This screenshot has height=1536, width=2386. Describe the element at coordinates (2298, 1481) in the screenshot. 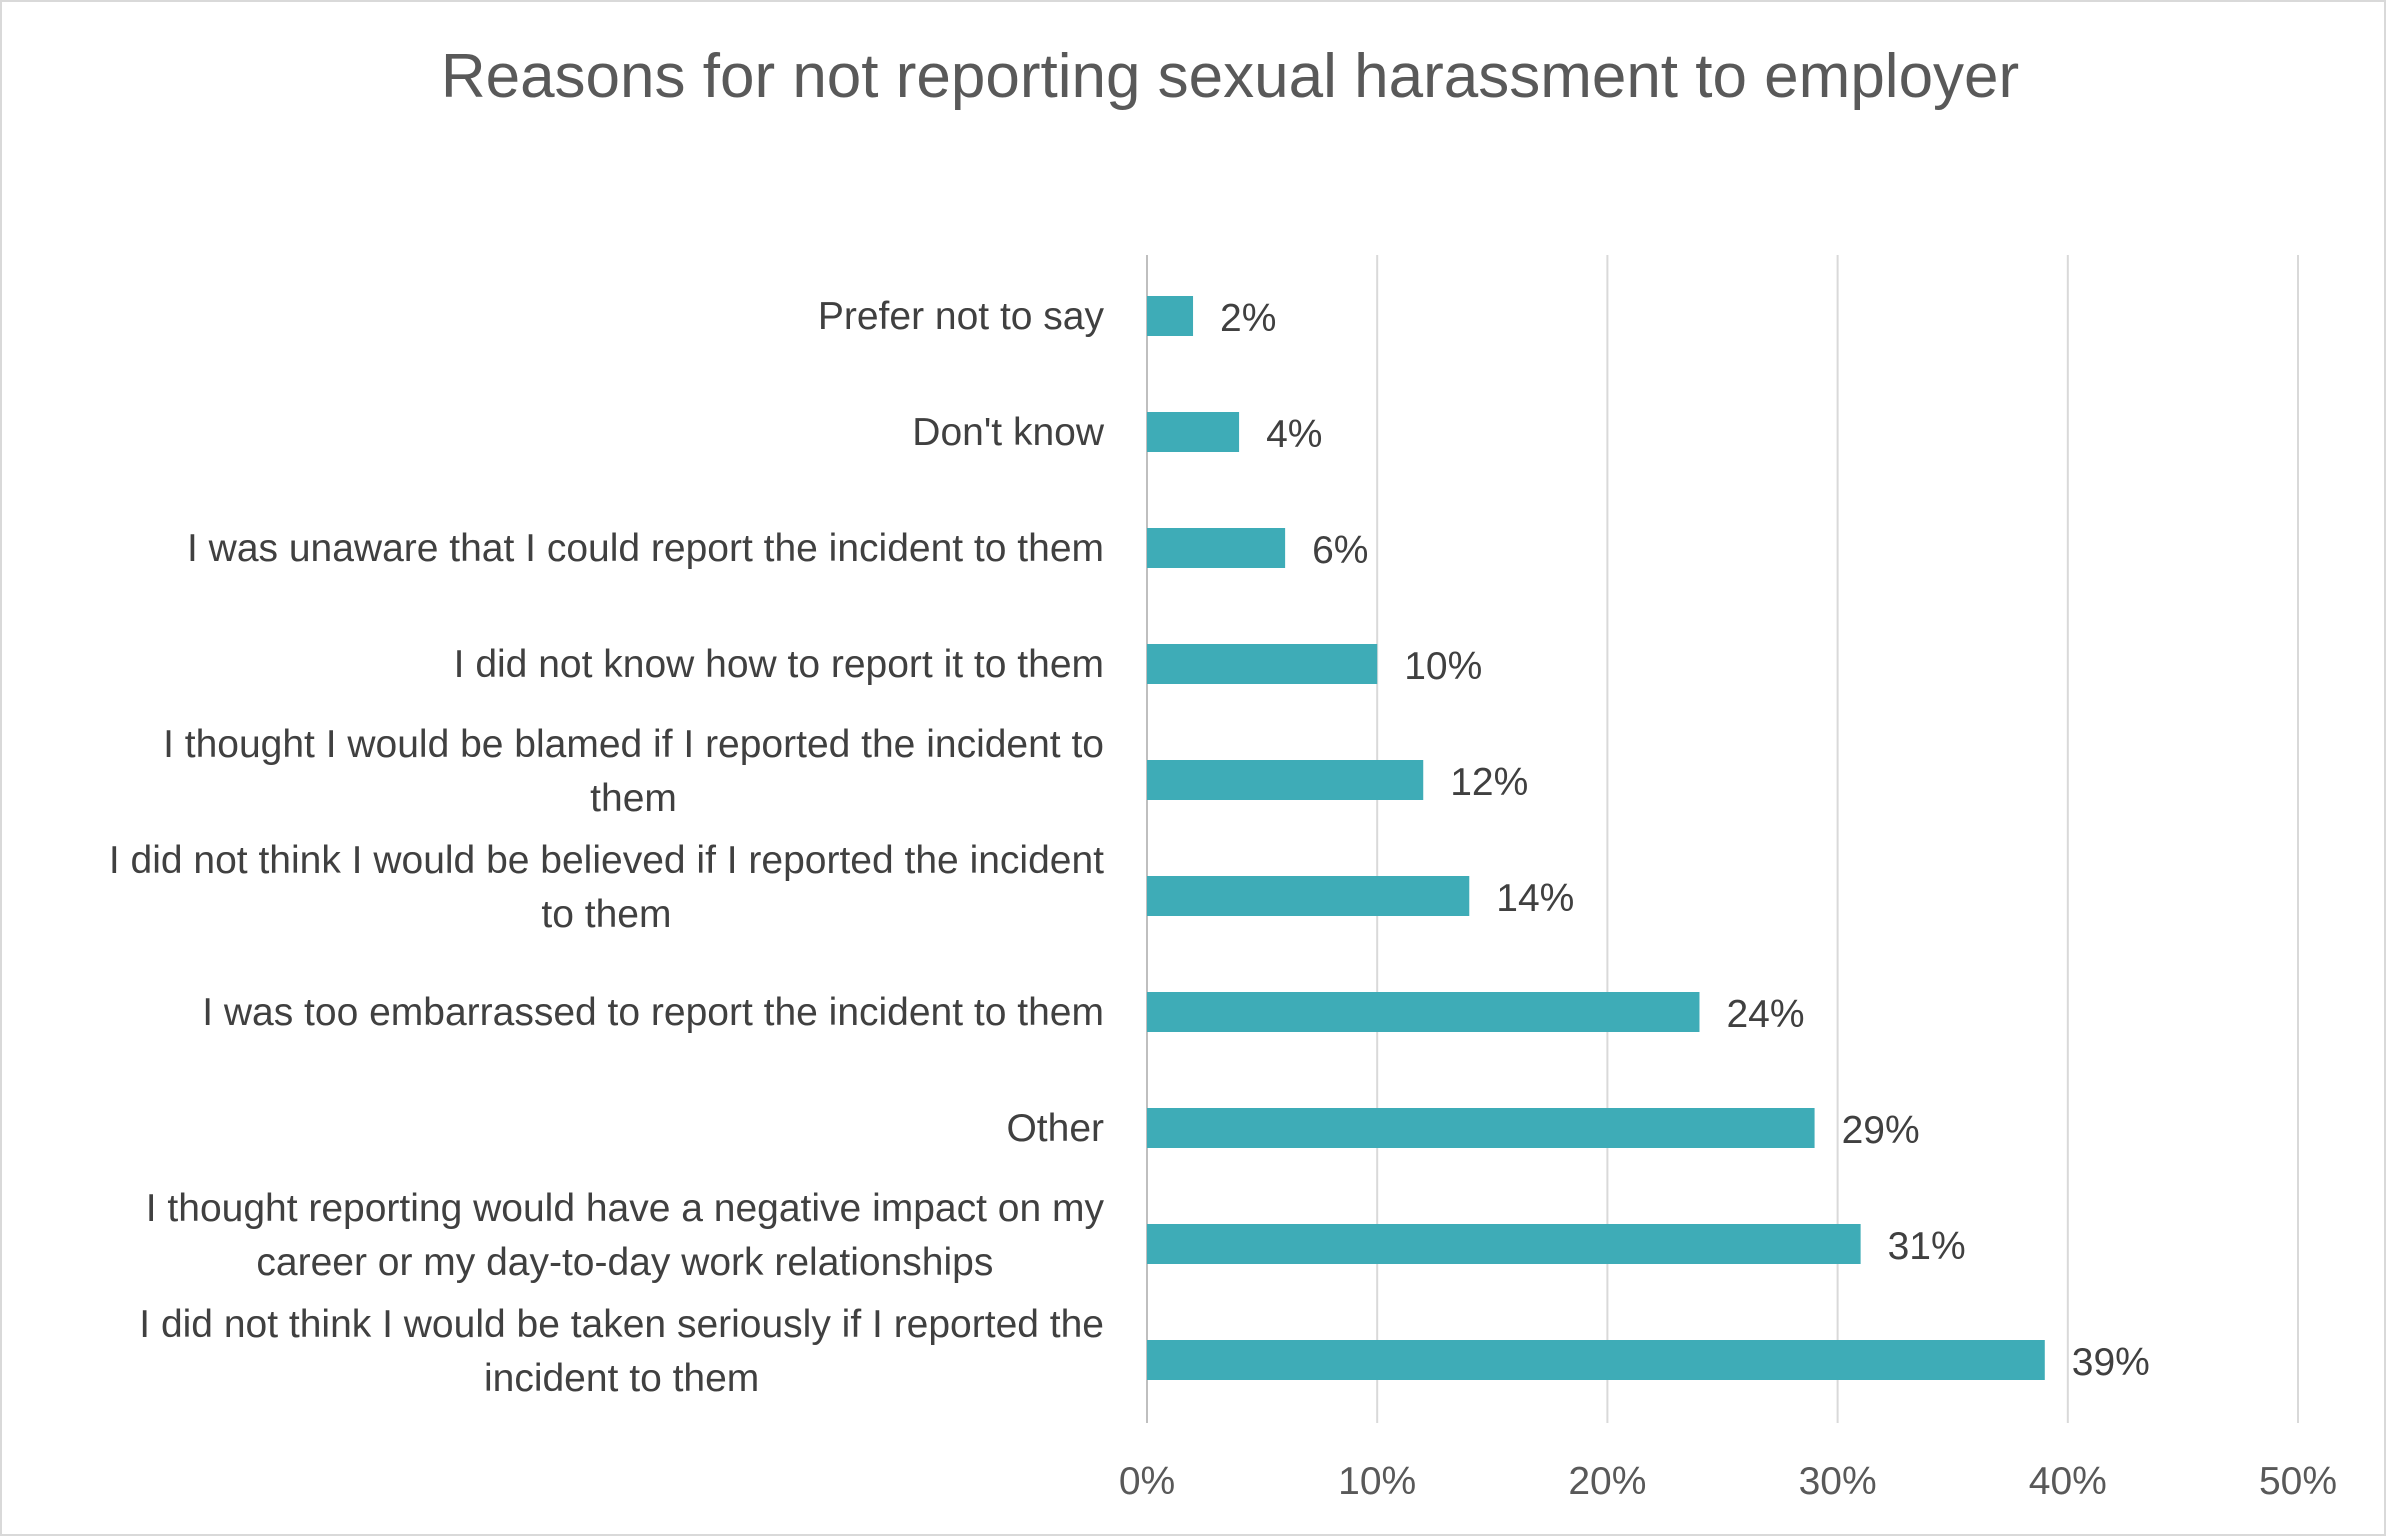

I see `x-tick-label: 50%` at that location.